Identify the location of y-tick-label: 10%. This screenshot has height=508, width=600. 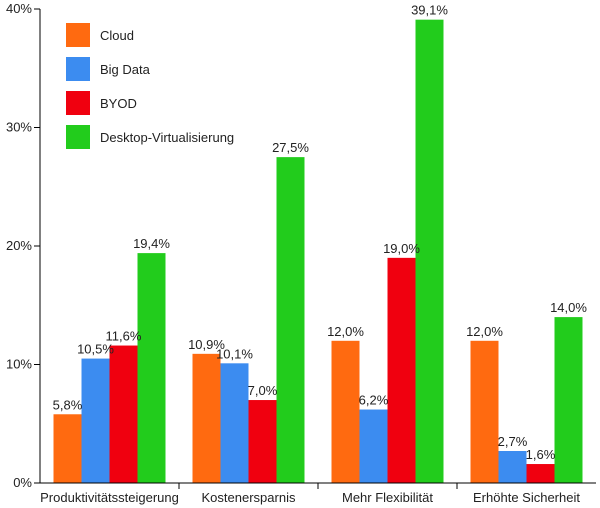
(19, 364).